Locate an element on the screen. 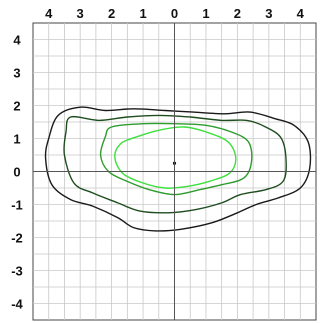 Image resolution: width=331 pixels, height=323 pixels. y-tick-label: -1 is located at coordinates (17, 205).